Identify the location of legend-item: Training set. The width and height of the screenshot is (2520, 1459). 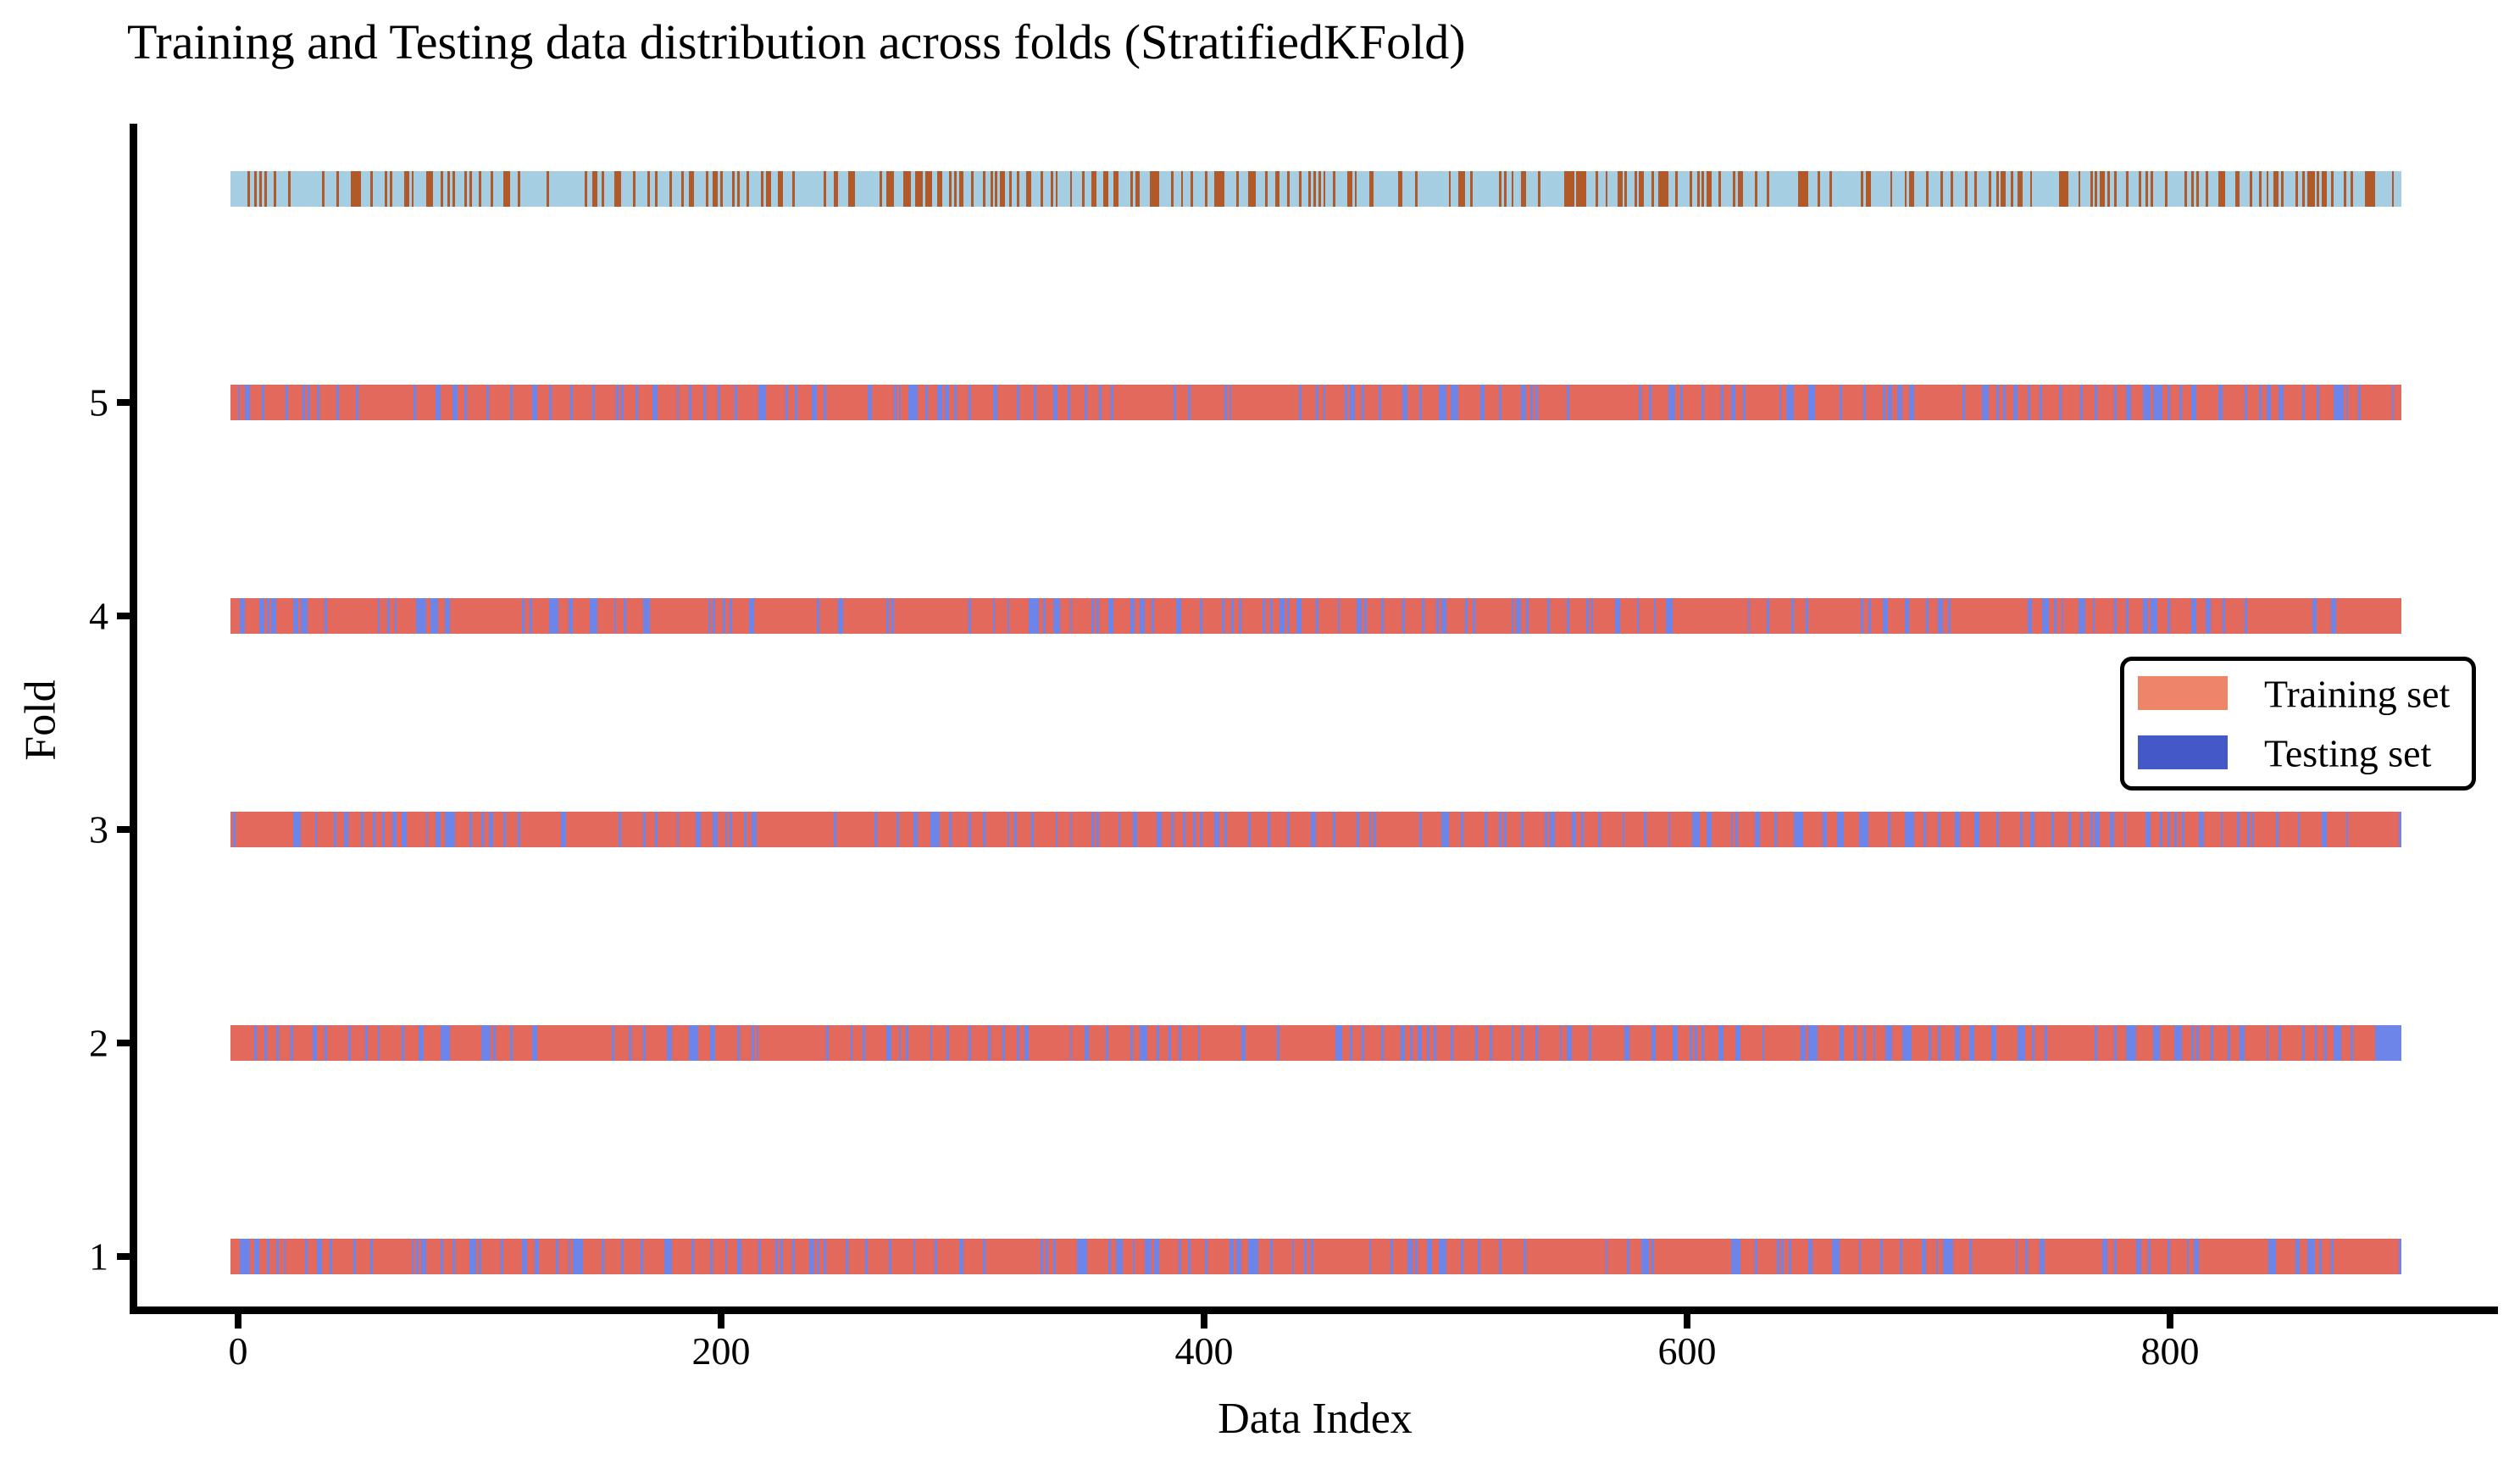
(2298, 694).